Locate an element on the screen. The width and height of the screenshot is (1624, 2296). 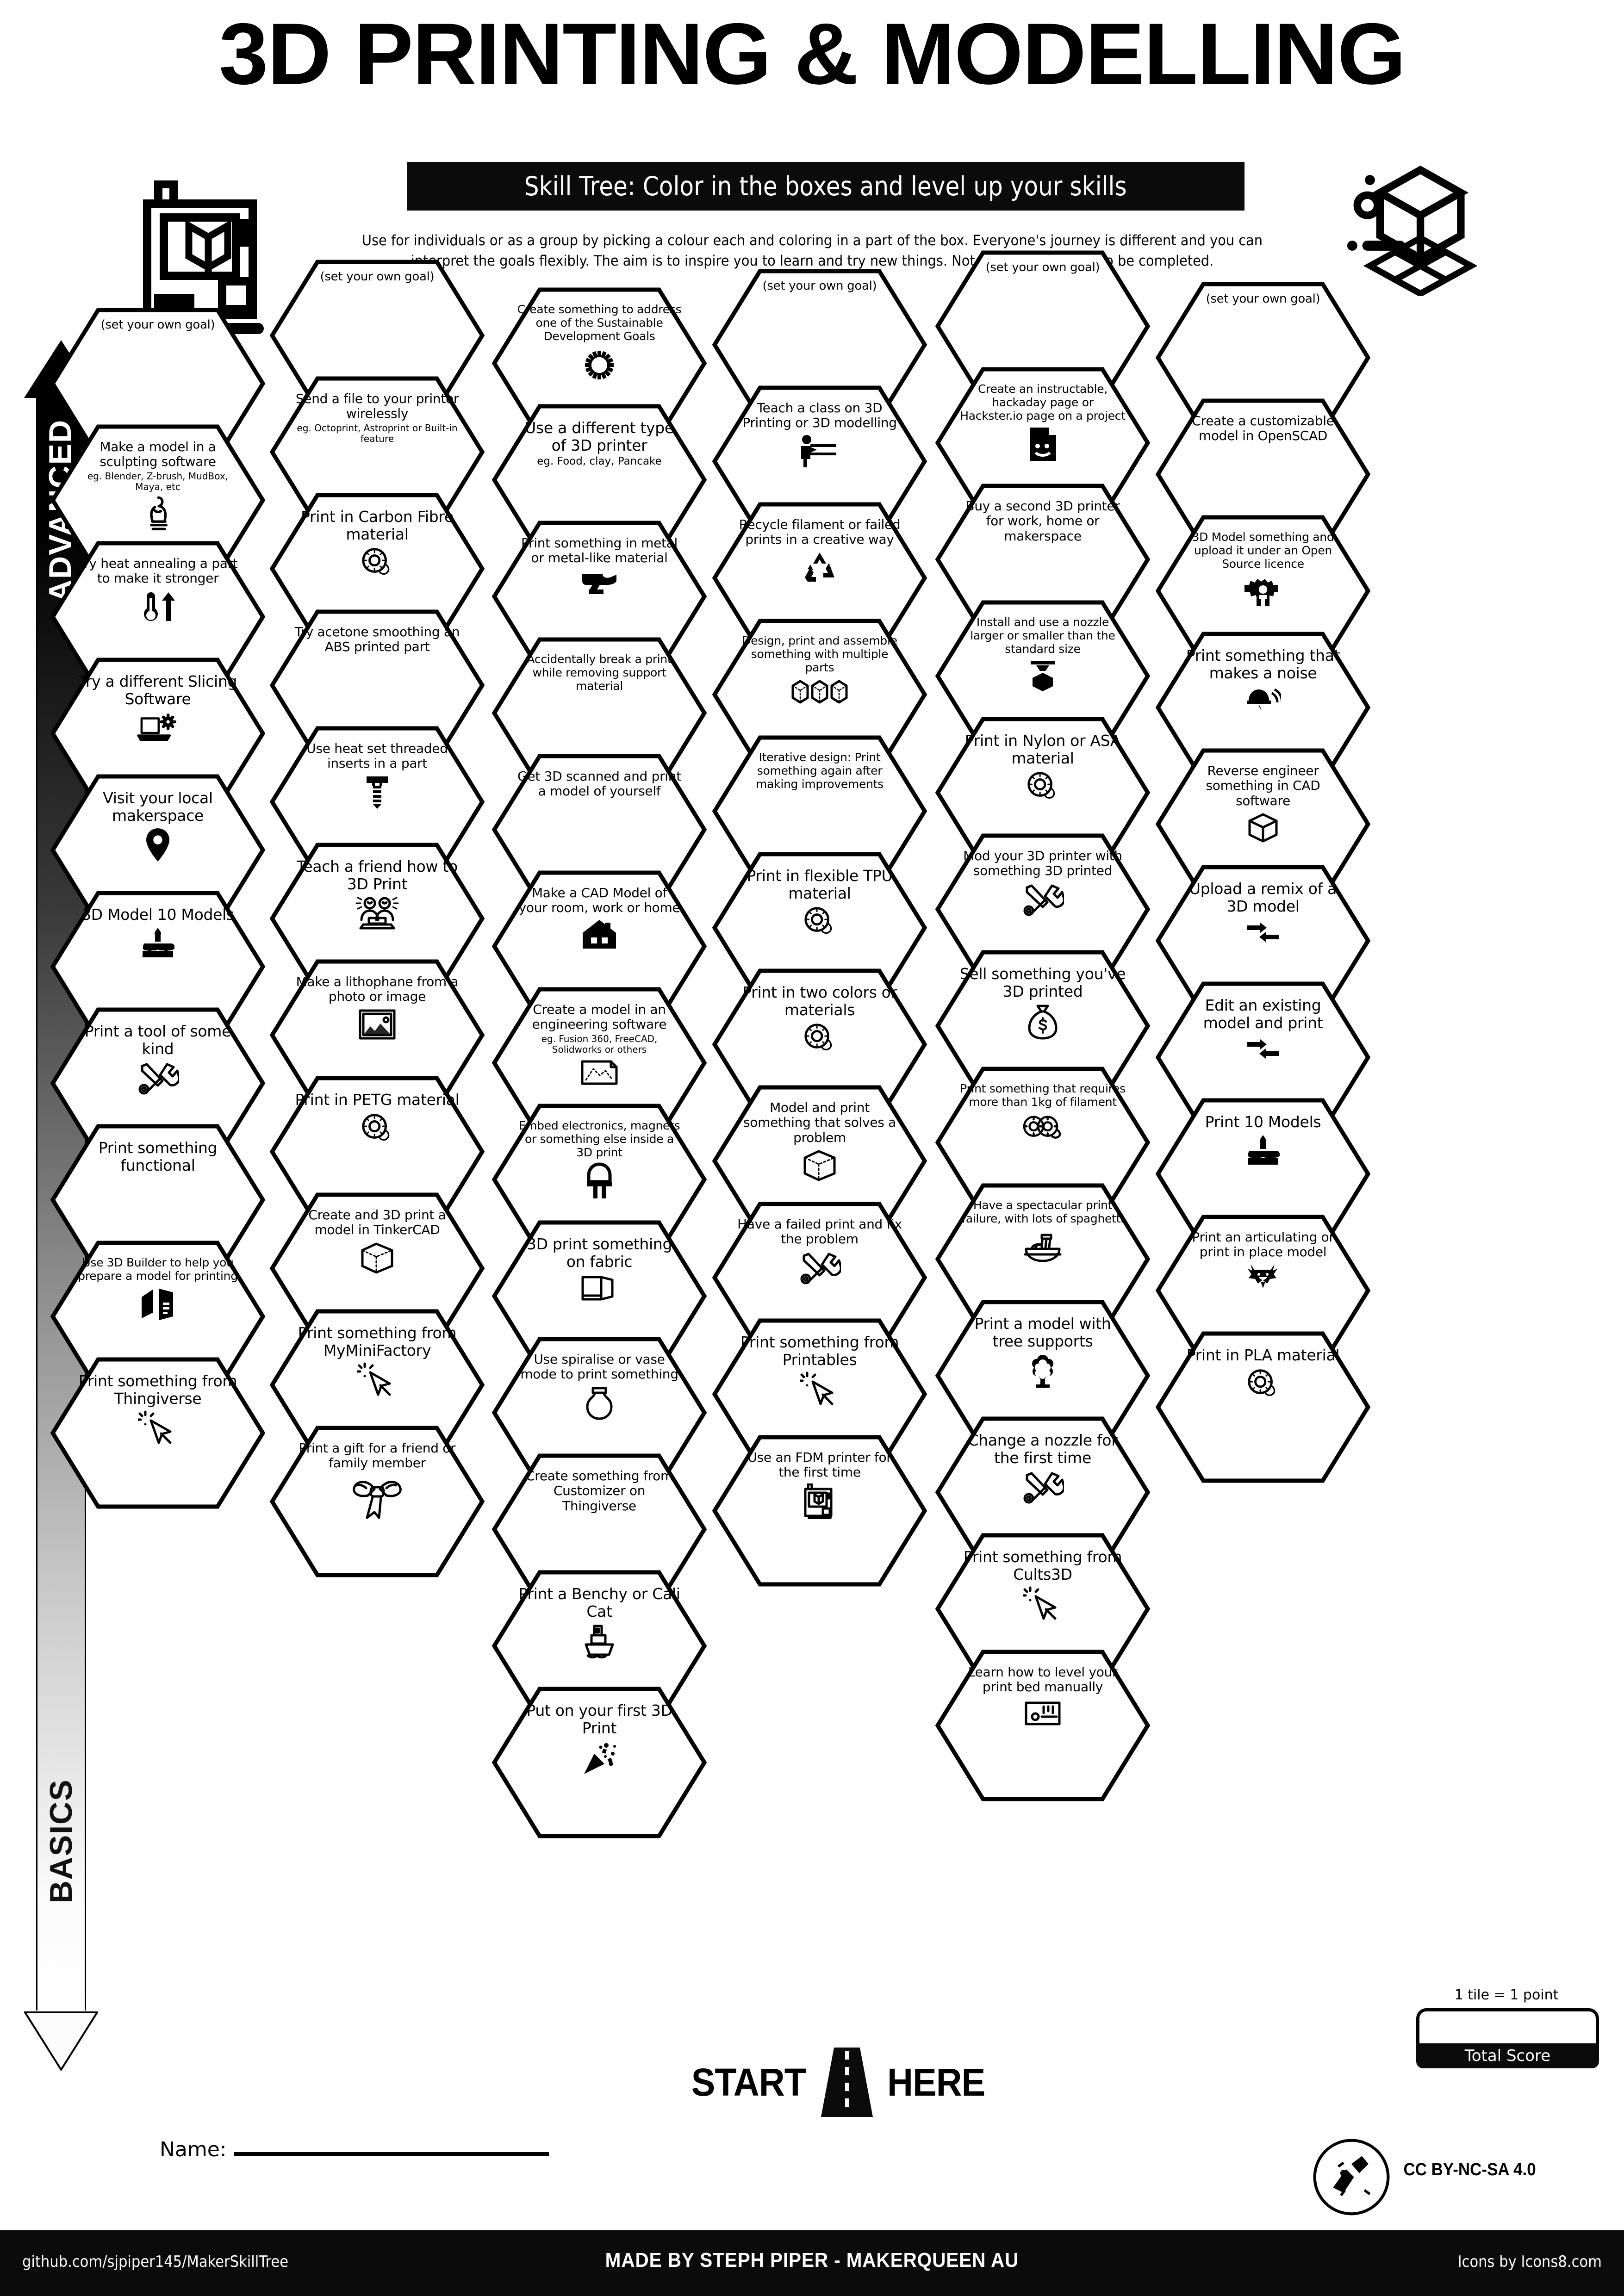
map-pin-icon is located at coordinates (157, 845).